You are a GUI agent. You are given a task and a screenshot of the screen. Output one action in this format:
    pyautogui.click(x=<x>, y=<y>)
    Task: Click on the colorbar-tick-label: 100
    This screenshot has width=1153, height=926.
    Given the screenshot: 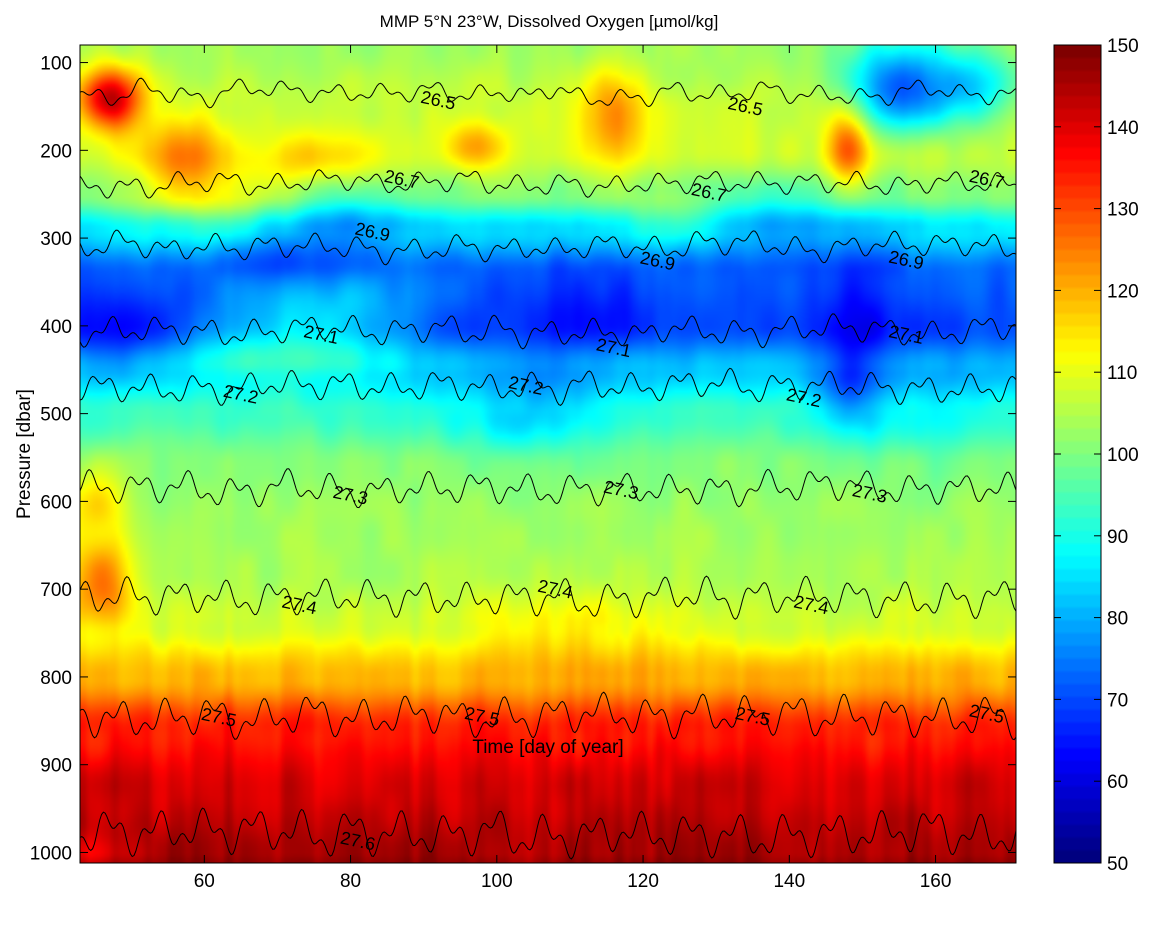 What is the action you would take?
    pyautogui.click(x=1123, y=455)
    